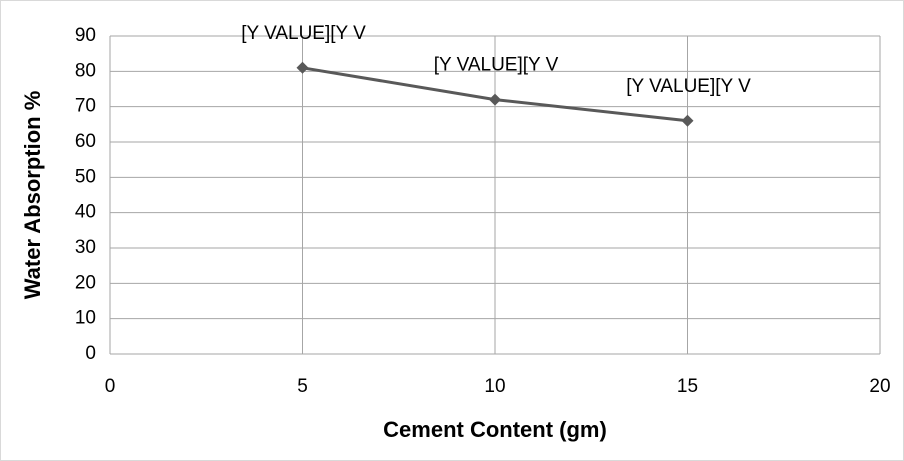  What do you see at coordinates (85, 35) in the screenshot?
I see `y-tick-label: 90` at bounding box center [85, 35].